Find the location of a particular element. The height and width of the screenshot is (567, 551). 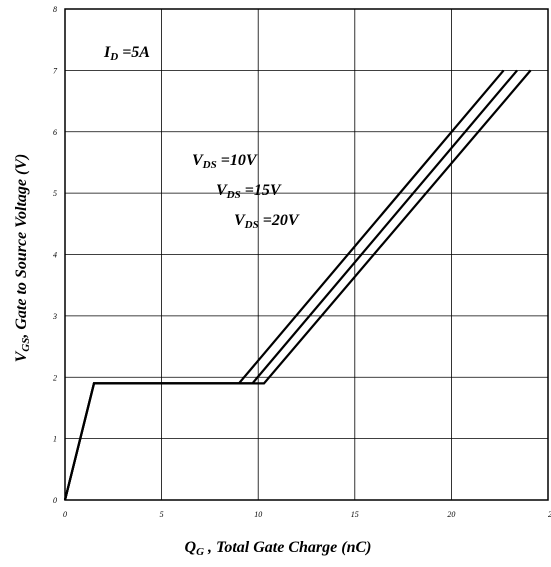

y-tick-label: 3 is located at coordinates (54, 316).